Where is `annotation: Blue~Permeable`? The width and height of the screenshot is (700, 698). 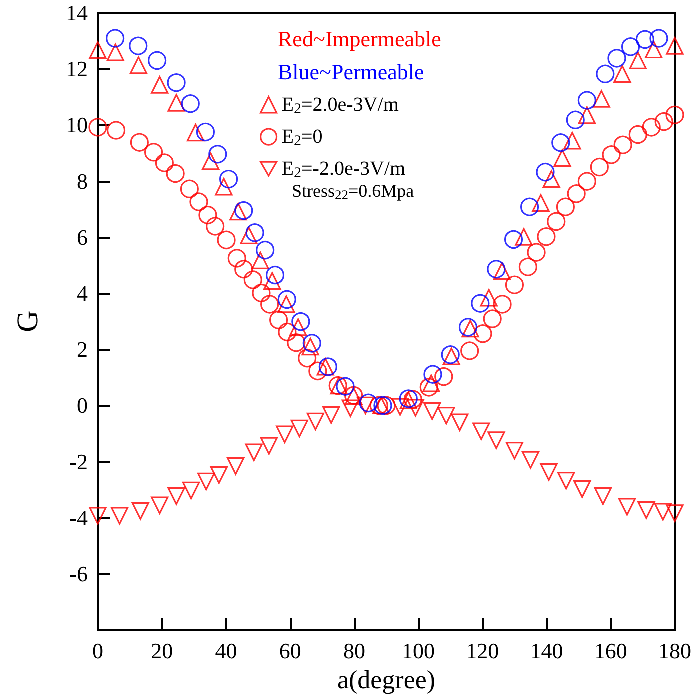
annotation: Blue~Permeable is located at coordinates (351, 72).